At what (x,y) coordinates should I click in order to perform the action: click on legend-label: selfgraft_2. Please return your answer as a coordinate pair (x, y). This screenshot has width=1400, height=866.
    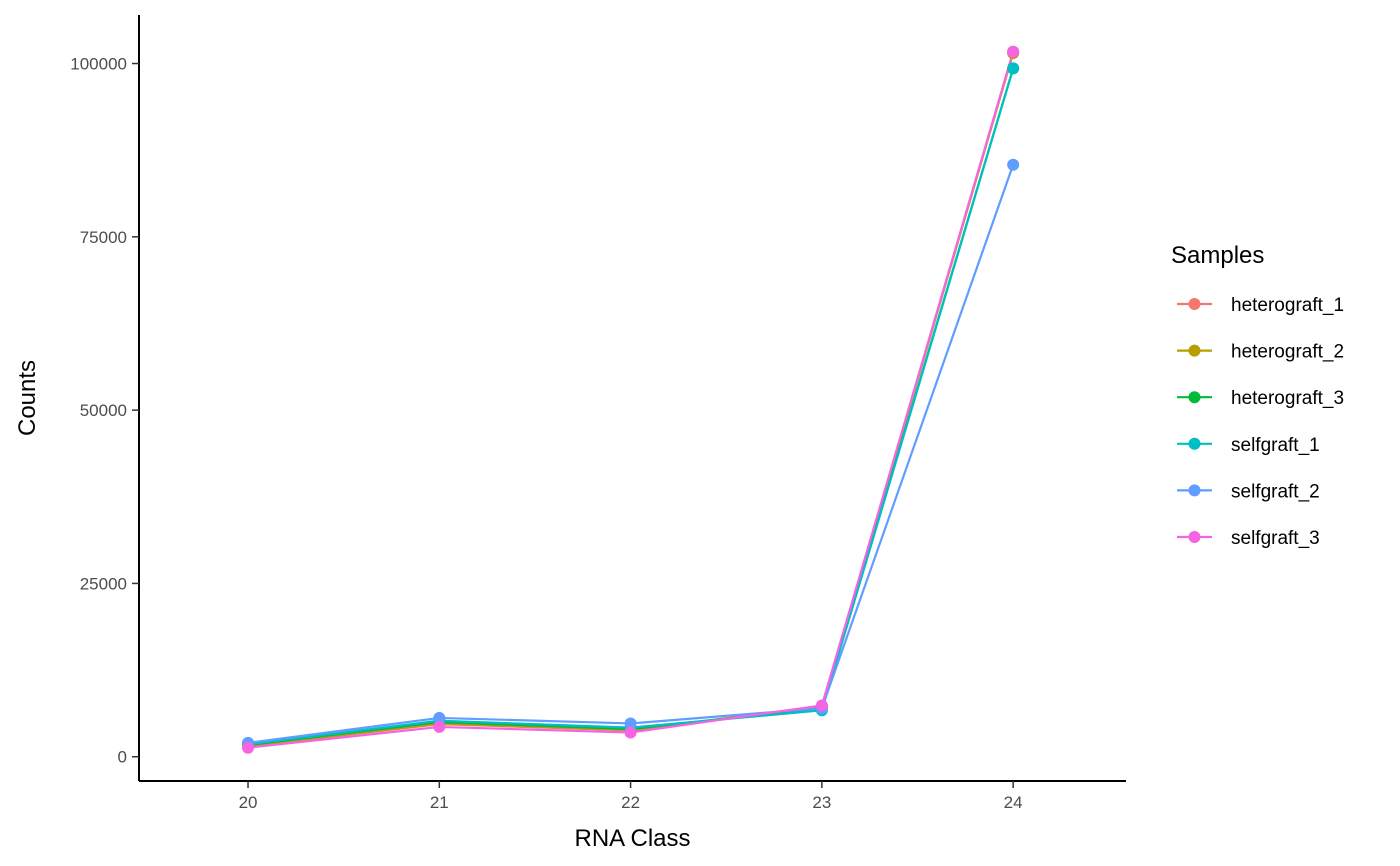
    Looking at the image, I should click on (1275, 491).